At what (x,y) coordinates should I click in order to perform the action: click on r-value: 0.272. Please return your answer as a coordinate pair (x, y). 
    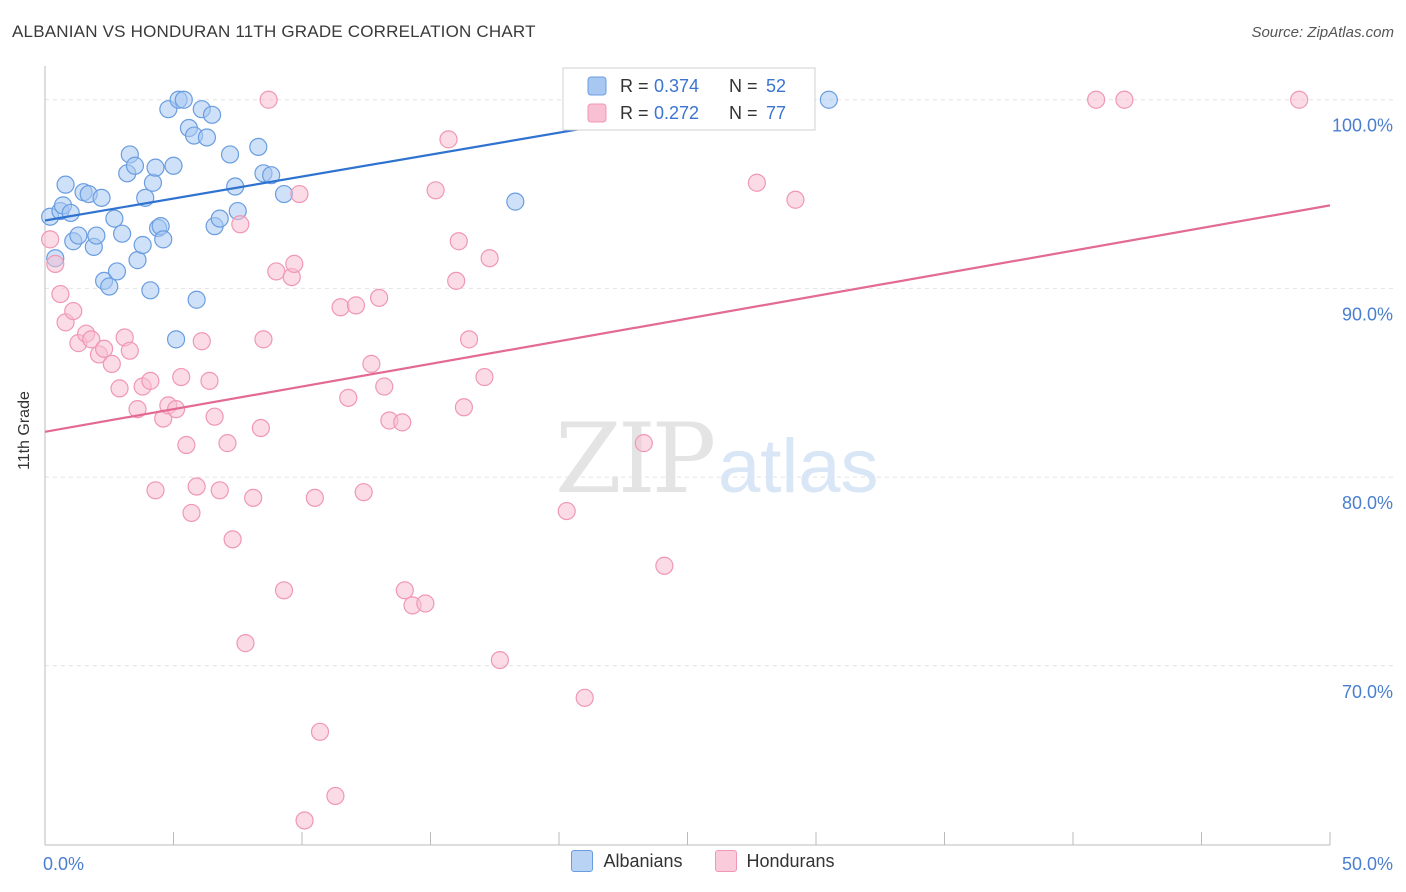
    Looking at the image, I should click on (676, 113).